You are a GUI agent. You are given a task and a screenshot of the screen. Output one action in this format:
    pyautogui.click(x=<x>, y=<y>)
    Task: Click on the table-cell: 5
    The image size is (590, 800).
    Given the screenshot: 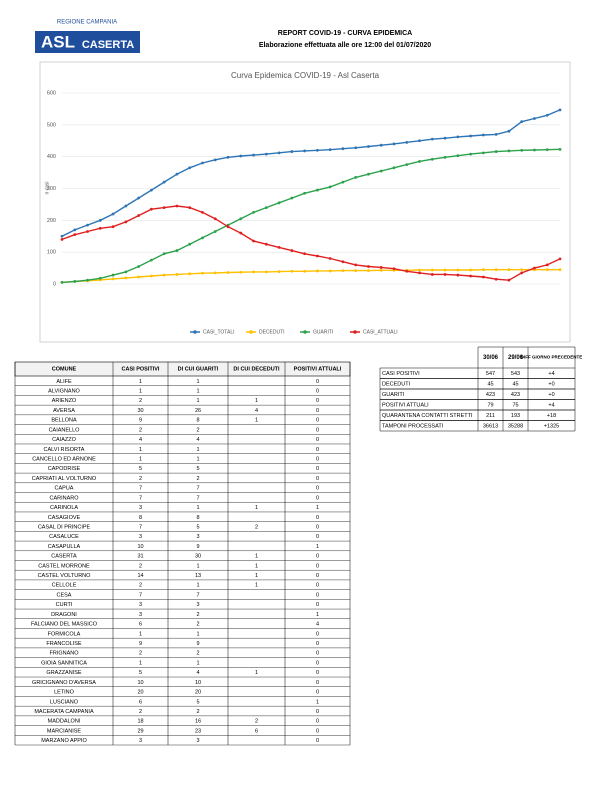 What is the action you would take?
    pyautogui.click(x=140, y=469)
    